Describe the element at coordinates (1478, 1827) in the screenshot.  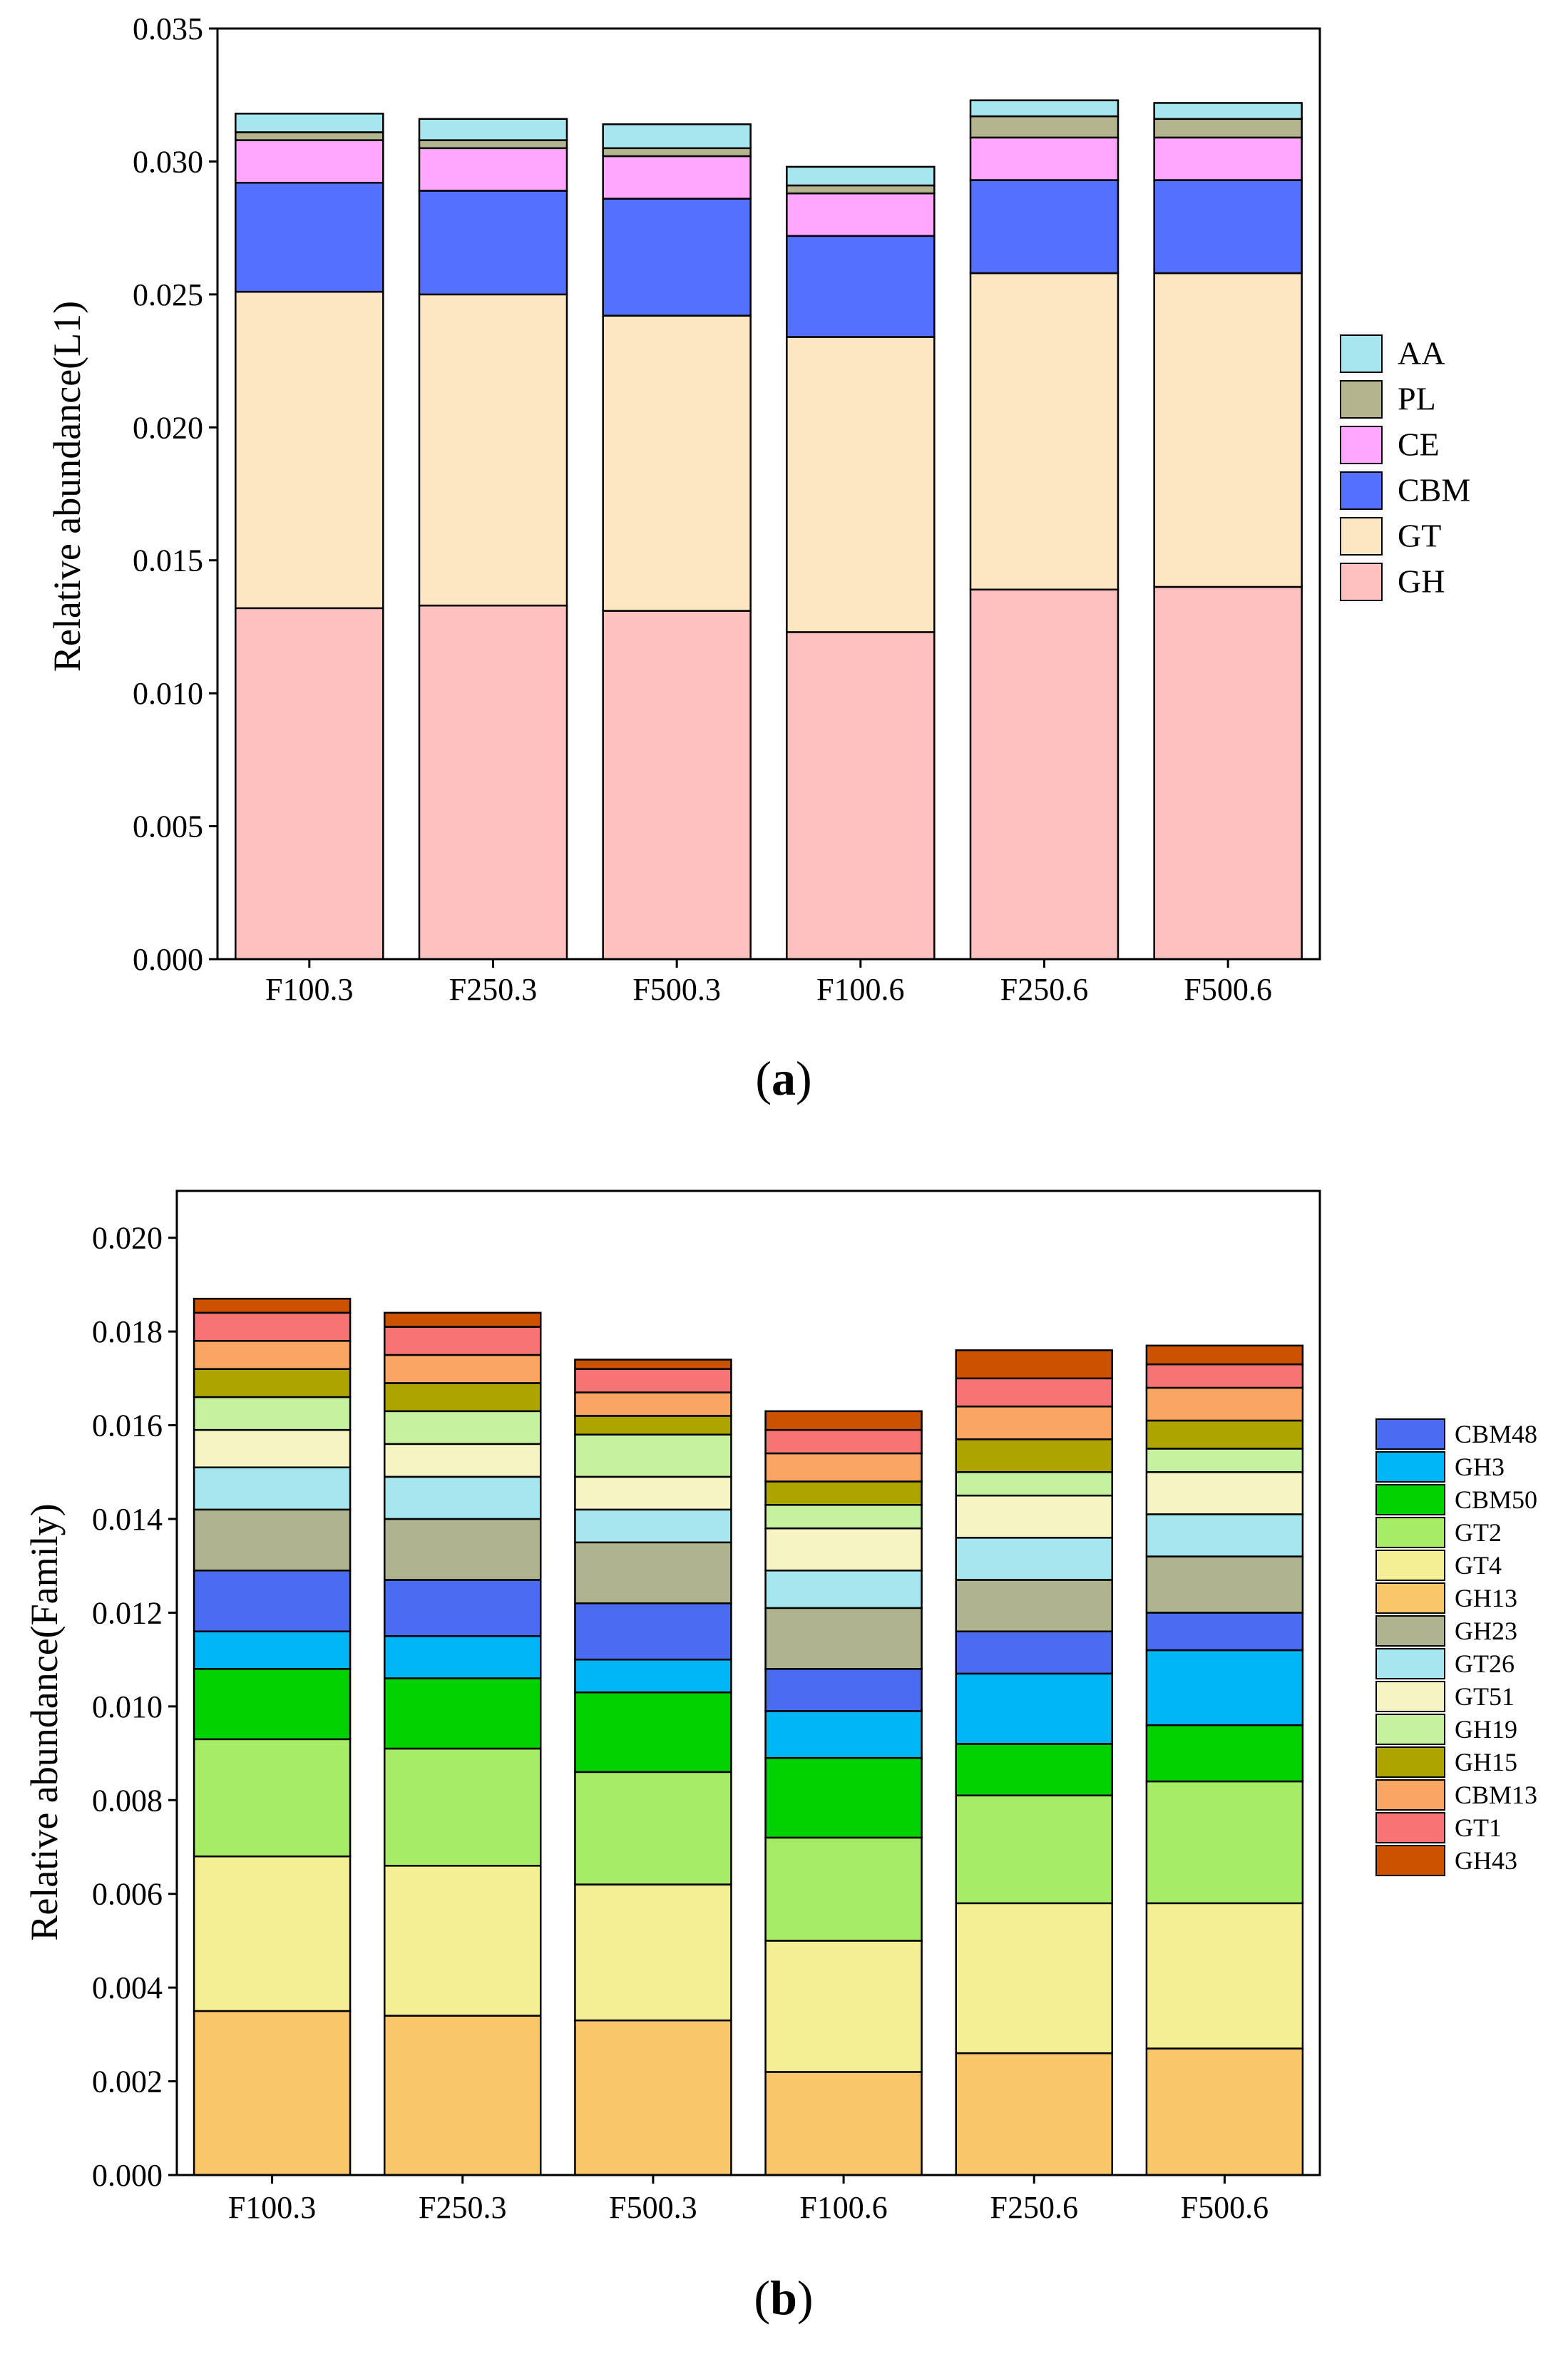
I see `legend-label-gt1: GT1` at that location.